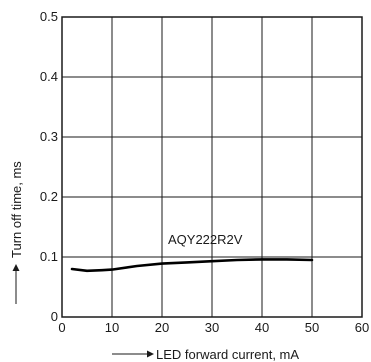 The image size is (371, 362). What do you see at coordinates (162, 327) in the screenshot?
I see `x-tick-label: 20` at bounding box center [162, 327].